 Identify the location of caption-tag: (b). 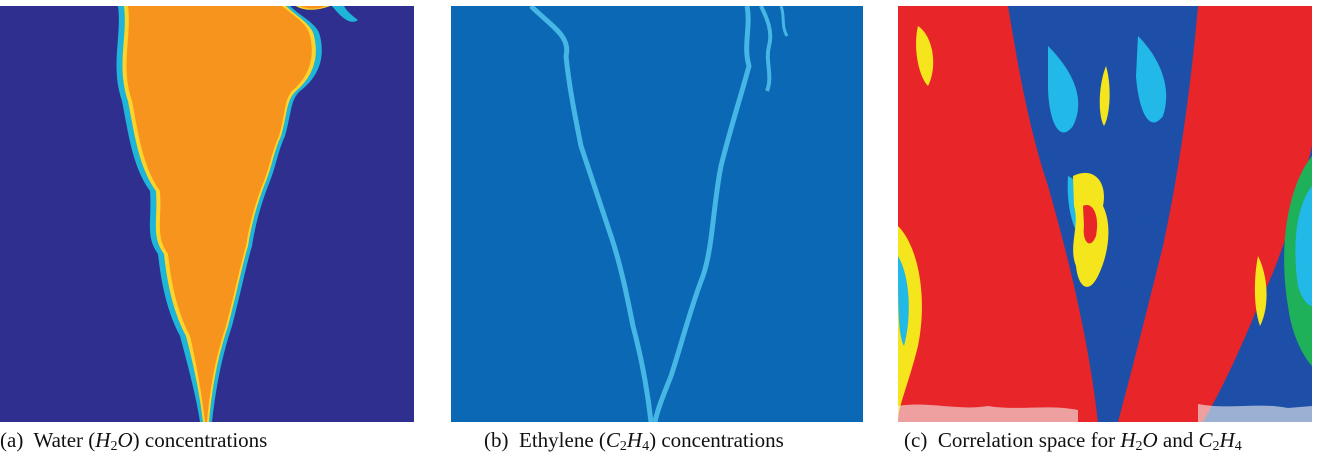
(496, 440).